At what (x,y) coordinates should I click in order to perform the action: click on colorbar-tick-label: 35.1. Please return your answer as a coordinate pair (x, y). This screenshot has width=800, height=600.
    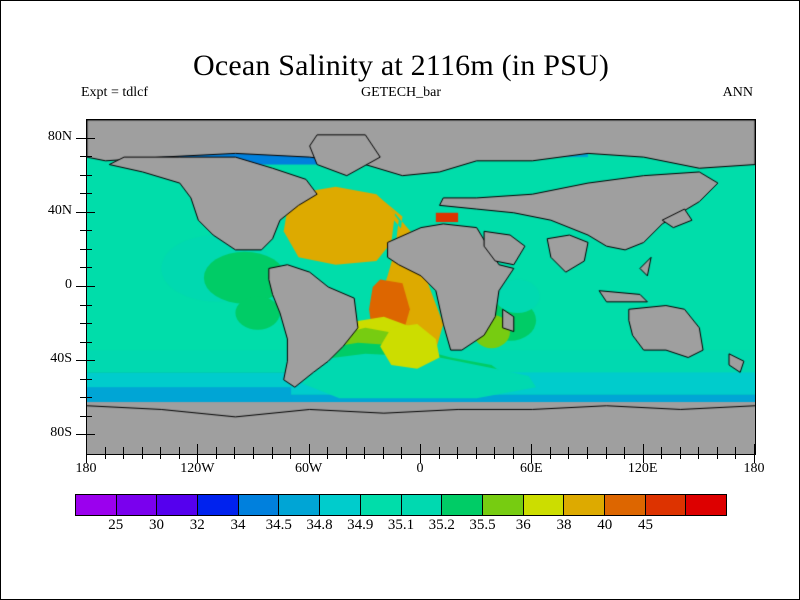
    Looking at the image, I should click on (401, 525).